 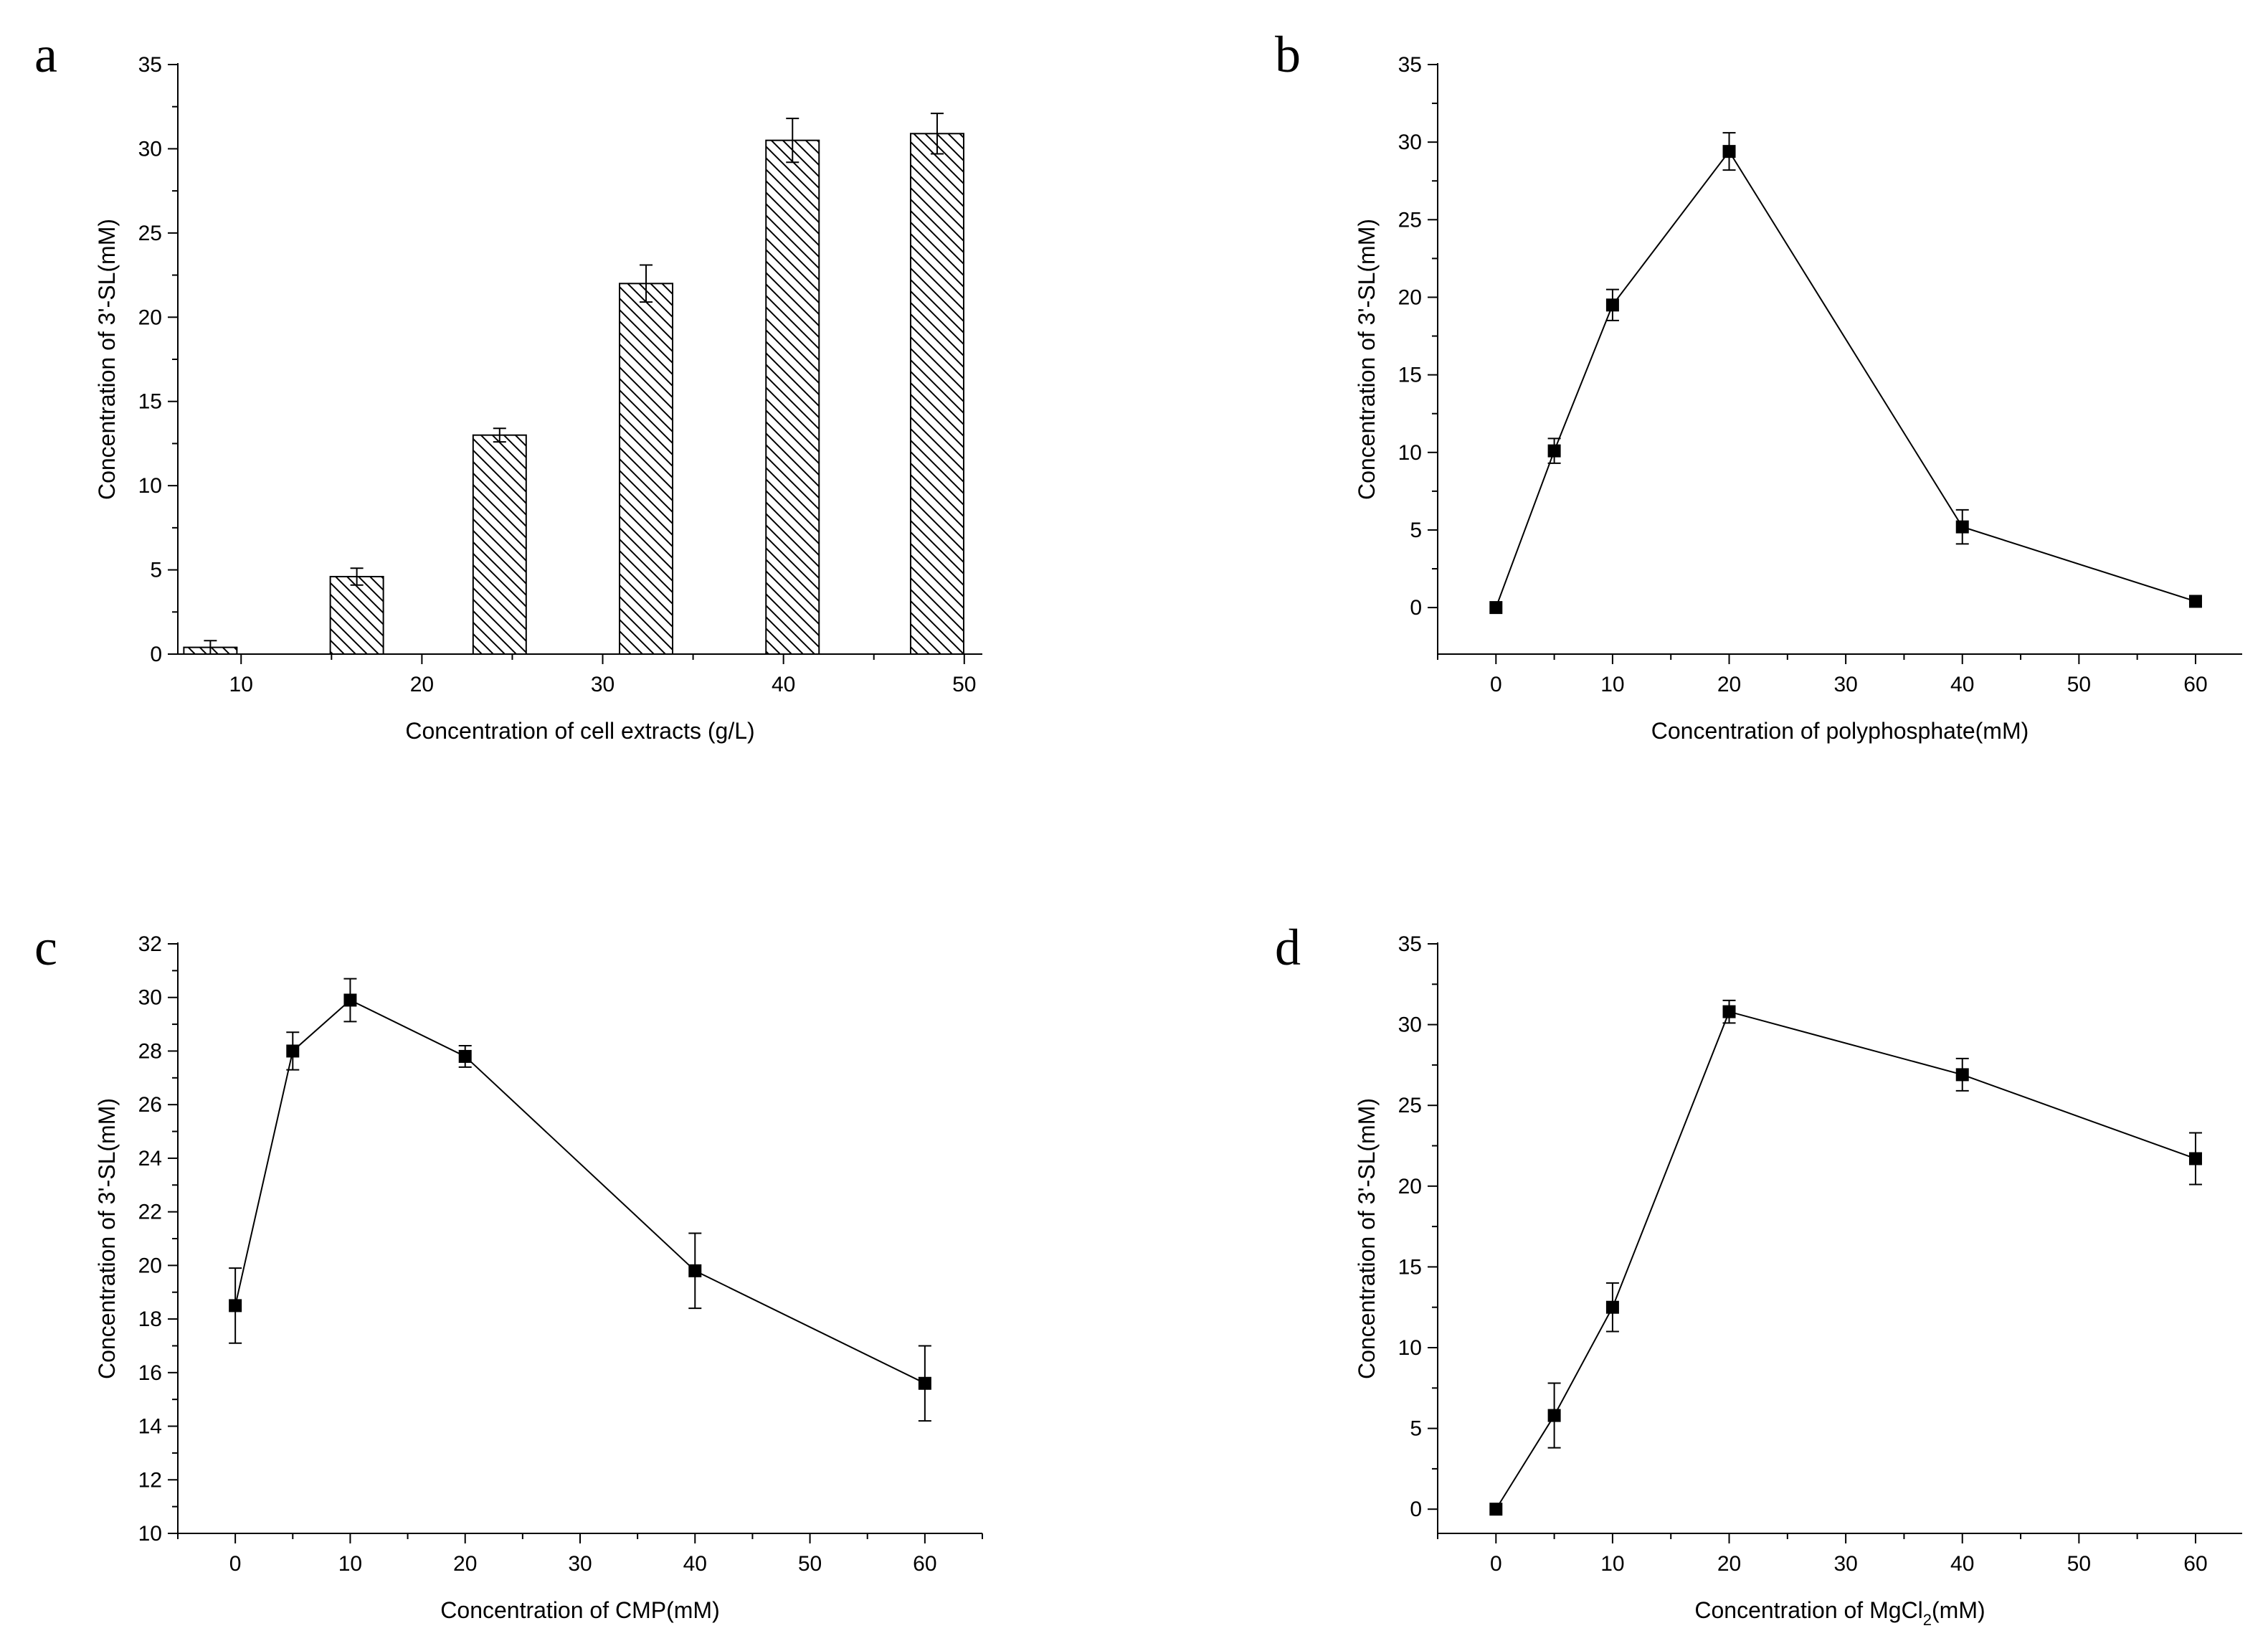 What do you see at coordinates (150, 1480) in the screenshot?
I see `y-tick-label: 12` at bounding box center [150, 1480].